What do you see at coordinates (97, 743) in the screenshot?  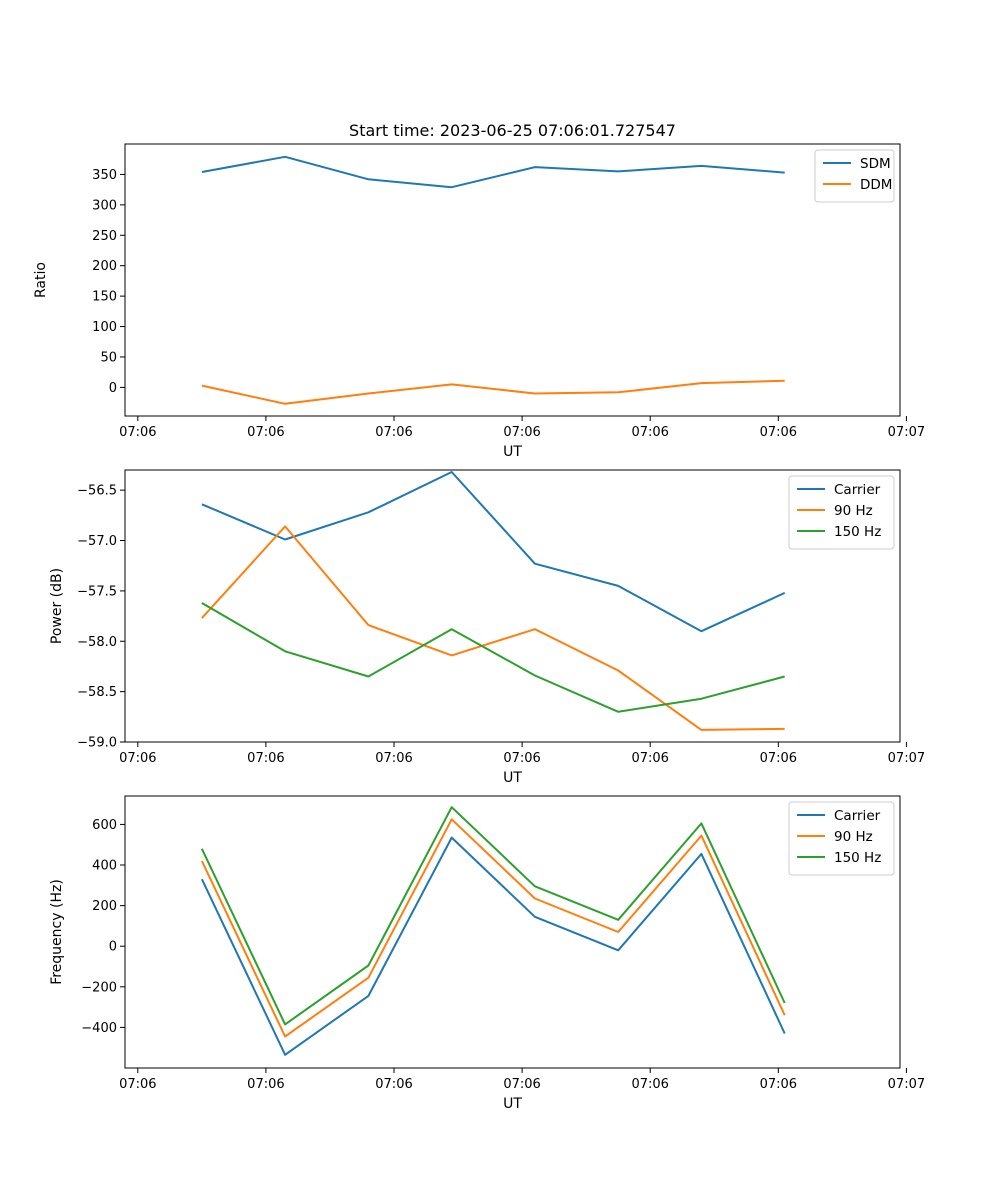 I see `y-tick-label: −59.0` at bounding box center [97, 743].